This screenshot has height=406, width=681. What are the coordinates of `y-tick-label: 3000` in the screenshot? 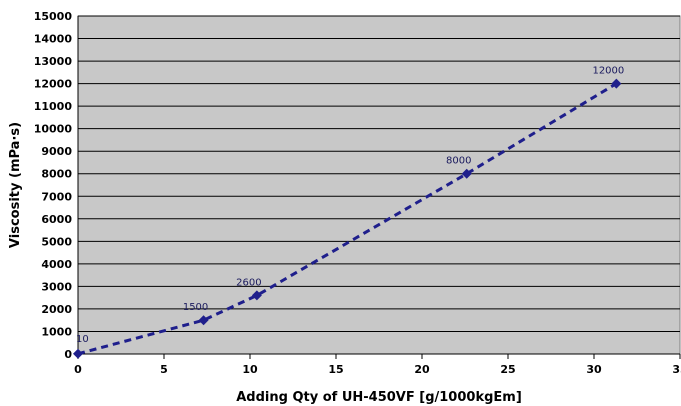 It's located at (56, 286).